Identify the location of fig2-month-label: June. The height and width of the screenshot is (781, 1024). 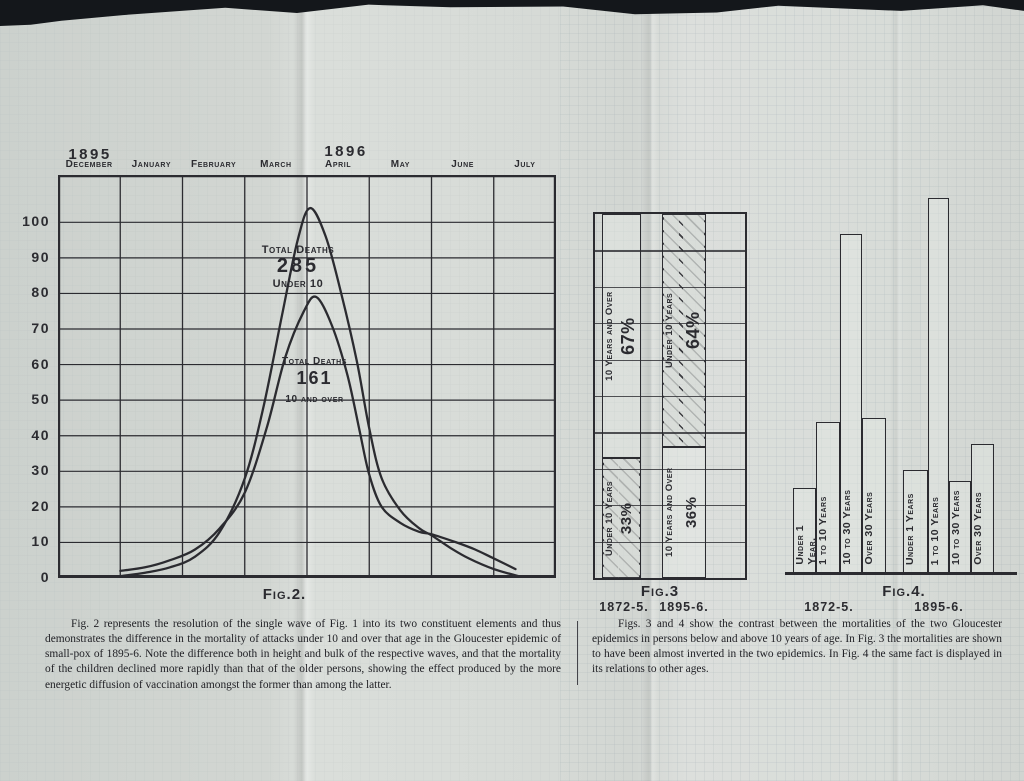
(462, 164).